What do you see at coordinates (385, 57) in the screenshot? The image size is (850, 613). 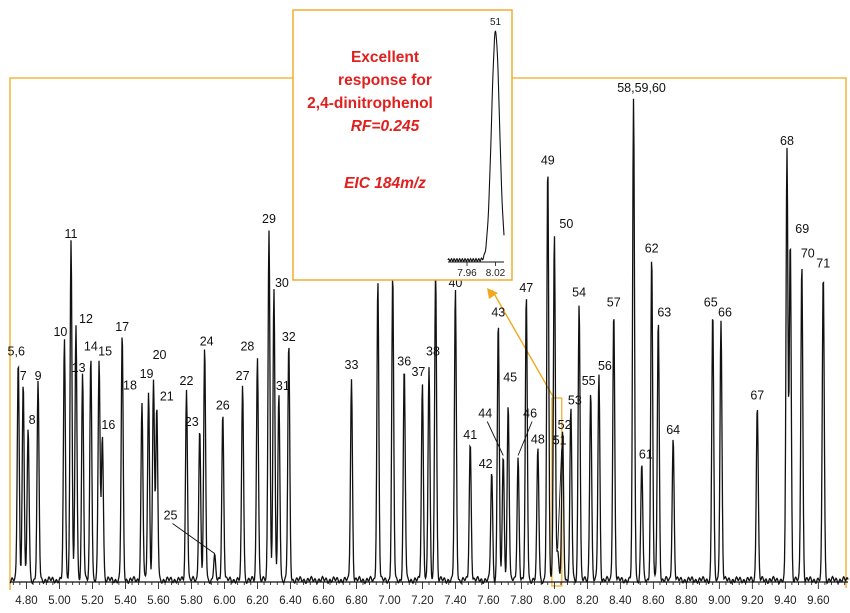 I see `annotation-line-1: Excellent` at bounding box center [385, 57].